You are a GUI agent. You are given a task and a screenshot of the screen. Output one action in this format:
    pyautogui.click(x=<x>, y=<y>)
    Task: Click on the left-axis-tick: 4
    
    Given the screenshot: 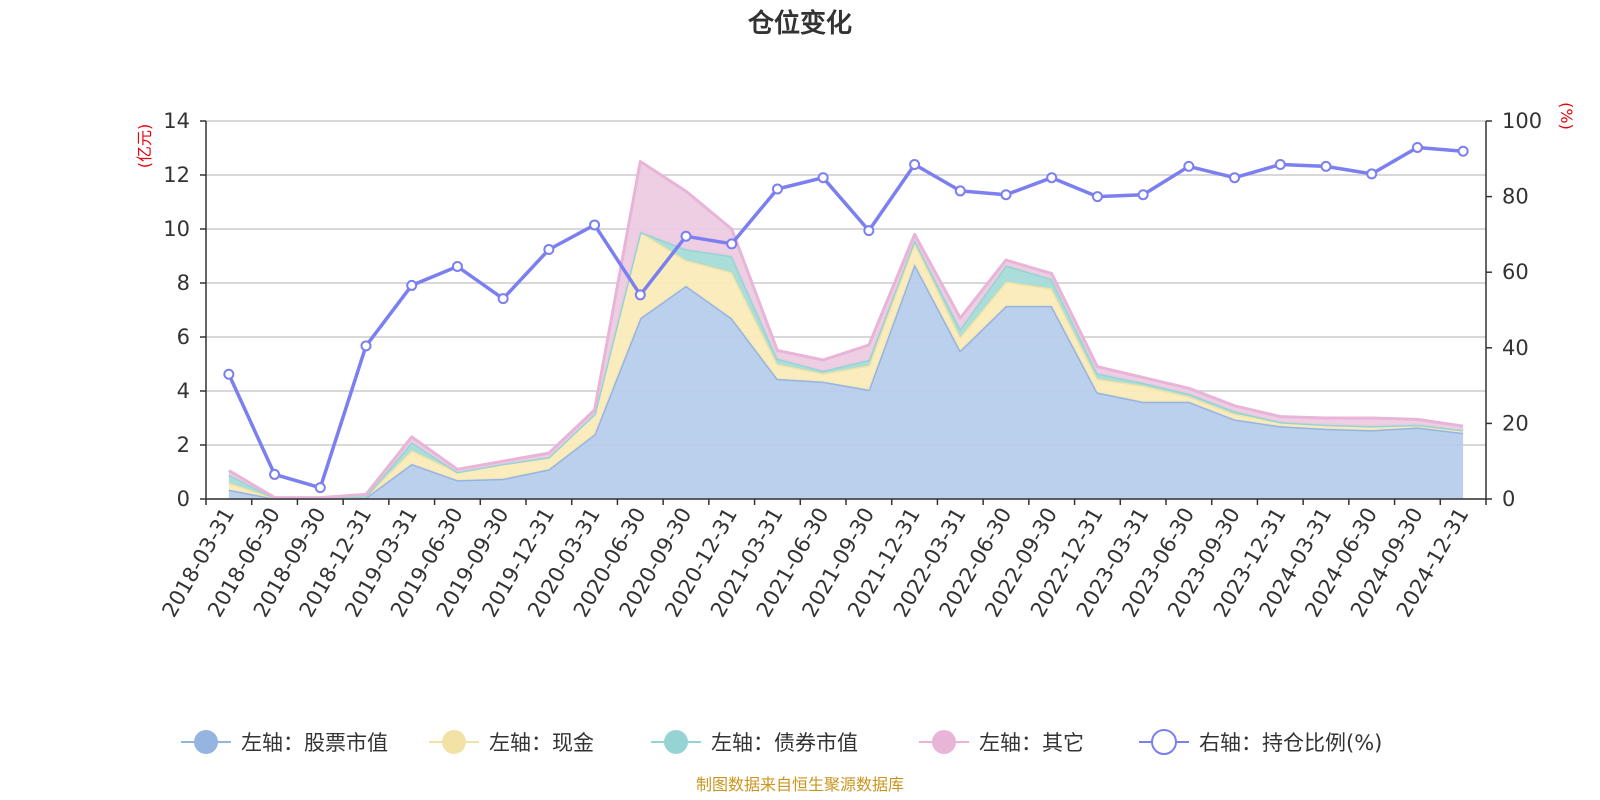 What is the action you would take?
    pyautogui.click(x=183, y=391)
    